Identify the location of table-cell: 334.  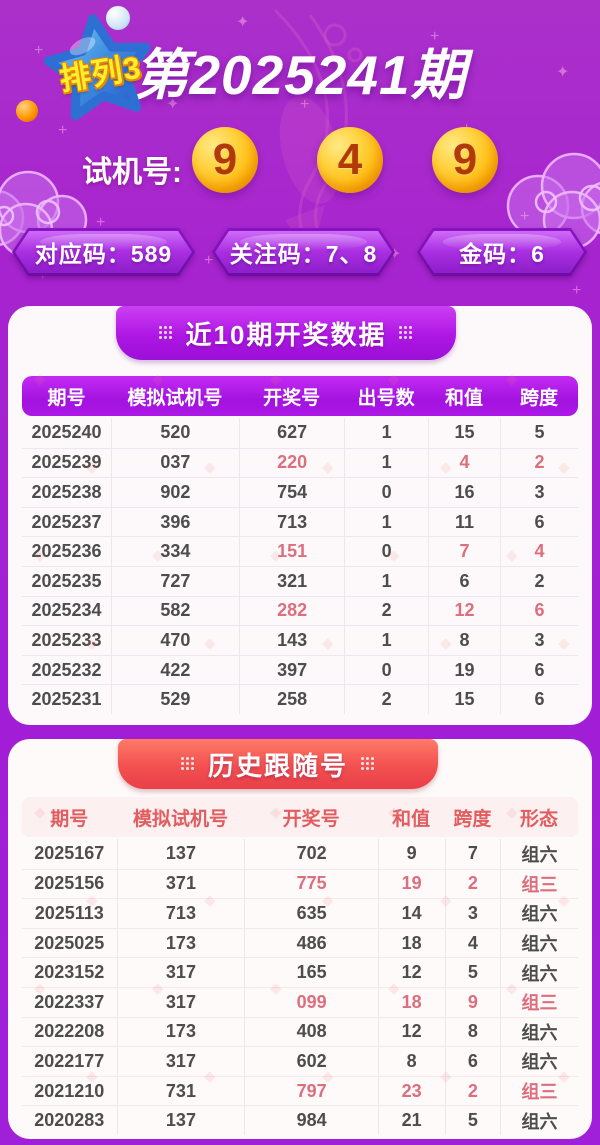
(174, 551).